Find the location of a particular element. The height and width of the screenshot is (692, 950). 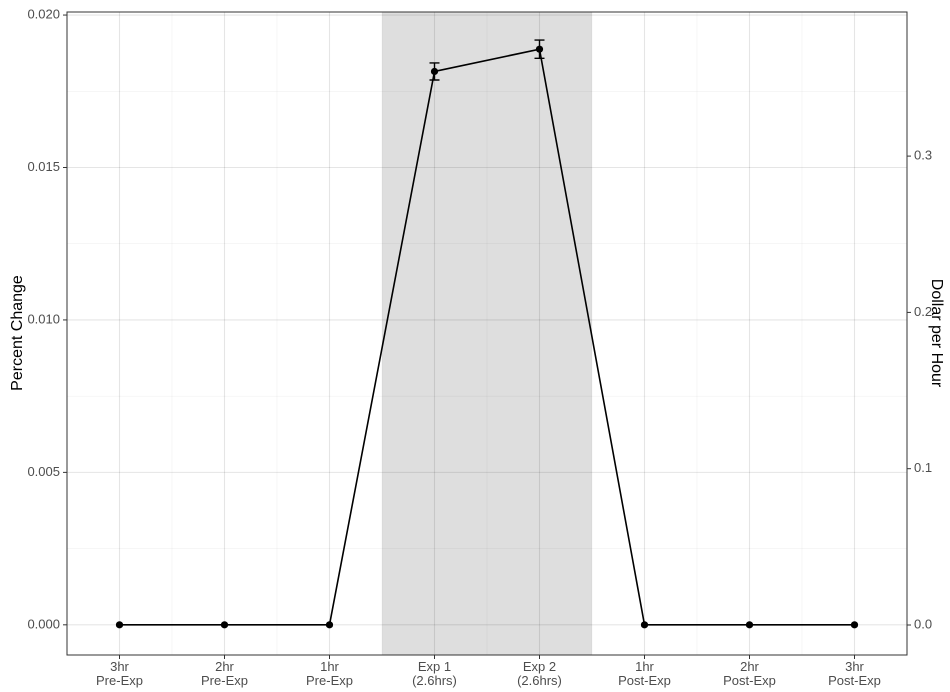

y2-tick-label: 0.2 is located at coordinates (923, 311).